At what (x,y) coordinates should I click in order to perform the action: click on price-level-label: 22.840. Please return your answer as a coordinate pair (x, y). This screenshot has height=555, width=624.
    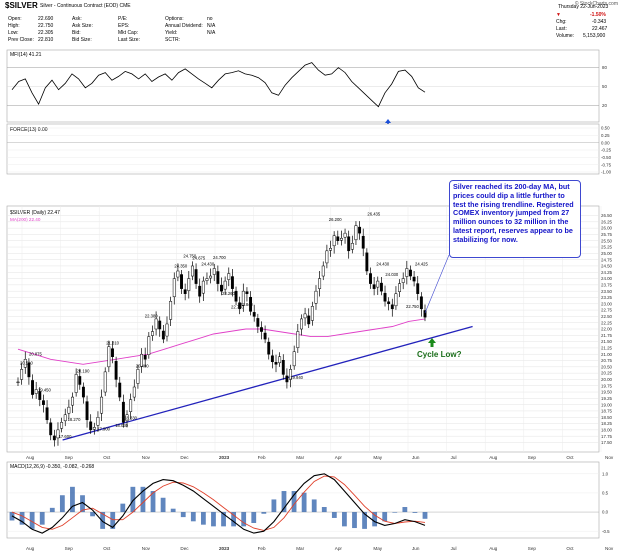
    Looking at the image, I should click on (246, 304).